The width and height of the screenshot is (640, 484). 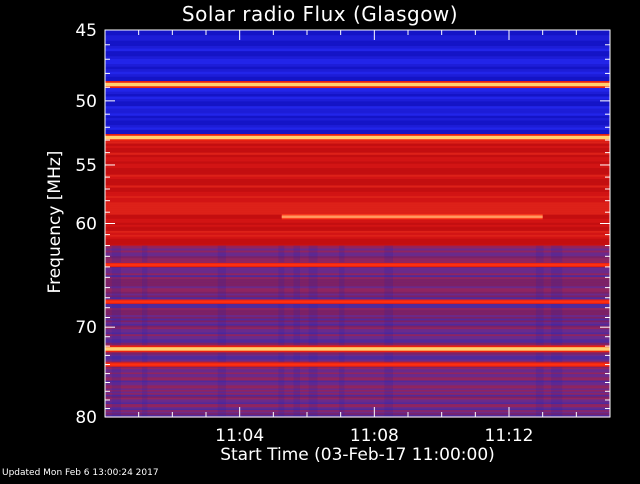 I want to click on x-axis-label: Start Time (03-Feb-17 11:00:00), so click(x=357, y=455).